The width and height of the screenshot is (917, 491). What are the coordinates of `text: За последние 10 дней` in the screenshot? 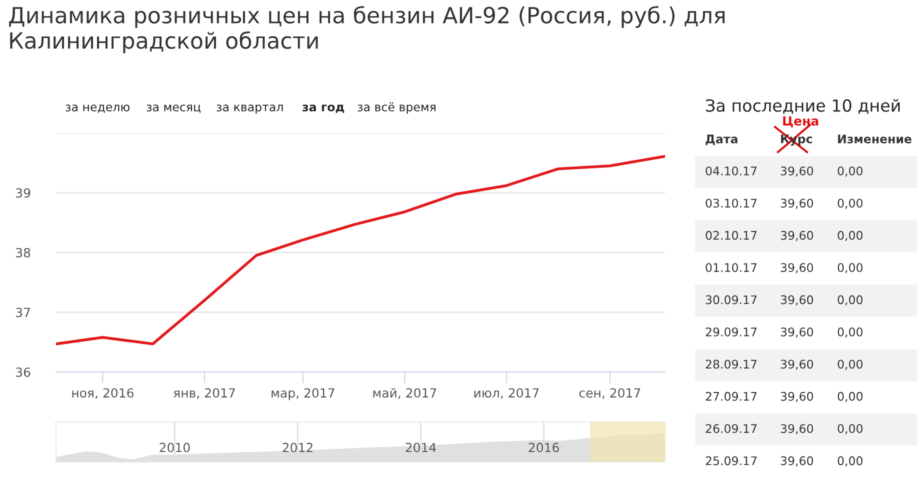 It's located at (803, 106).